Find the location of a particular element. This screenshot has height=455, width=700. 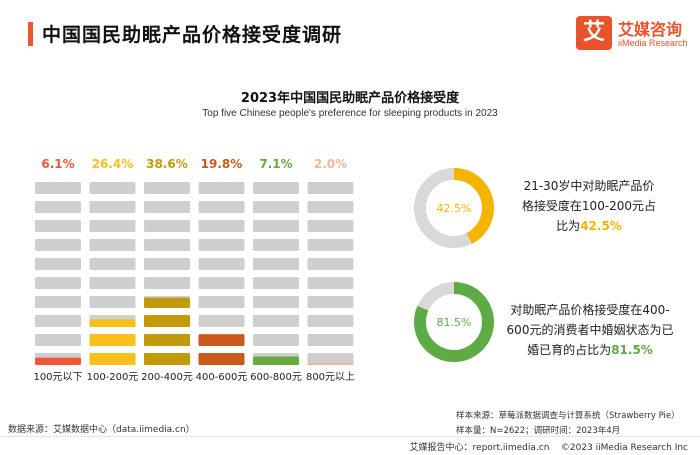

footer-divider is located at coordinates (350, 436).